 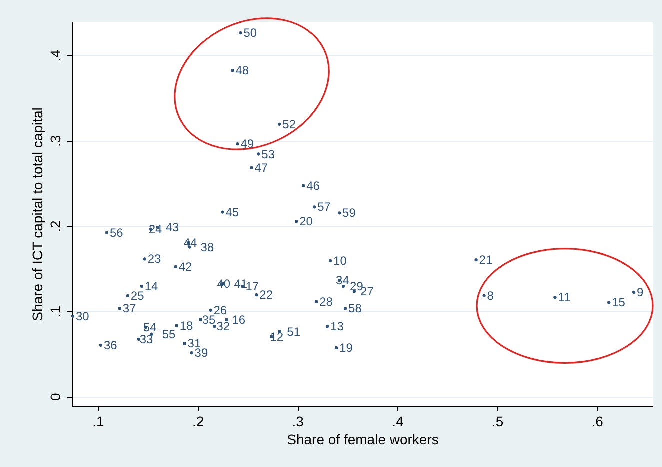 I want to click on series-label: 20, so click(x=307, y=221).